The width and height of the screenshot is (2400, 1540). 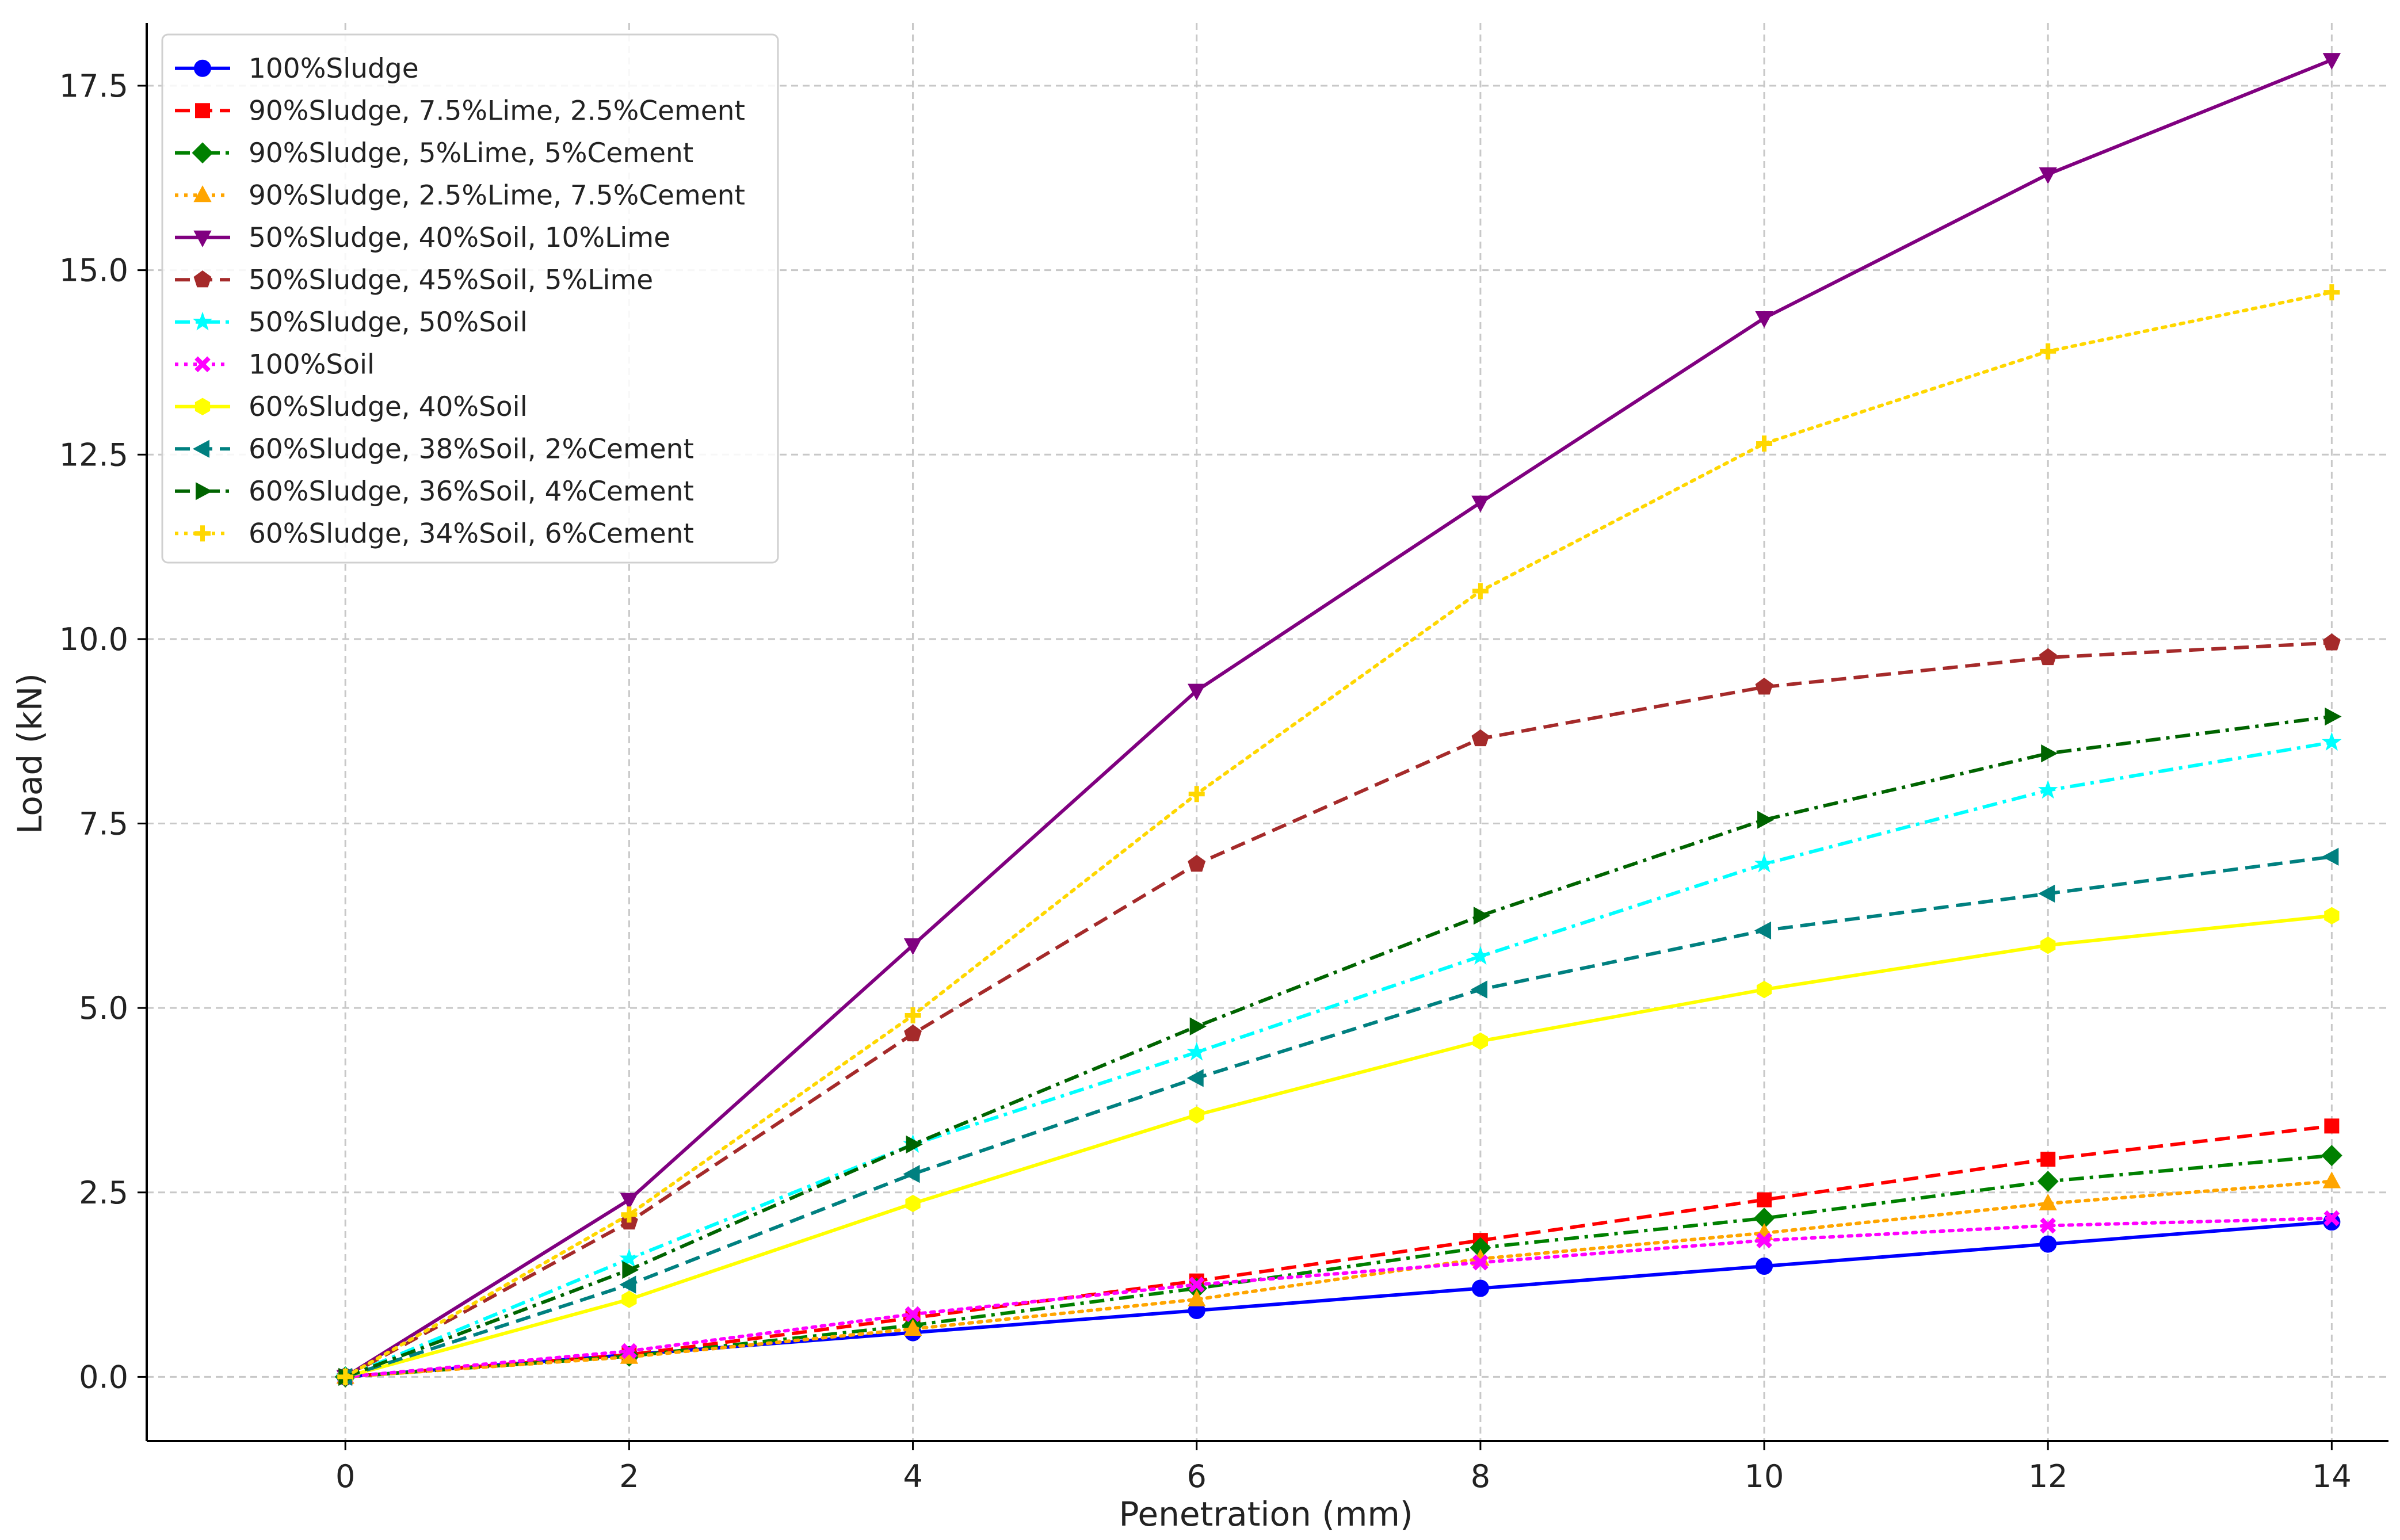 I want to click on y-tick-label: 10.0, so click(x=94, y=639).